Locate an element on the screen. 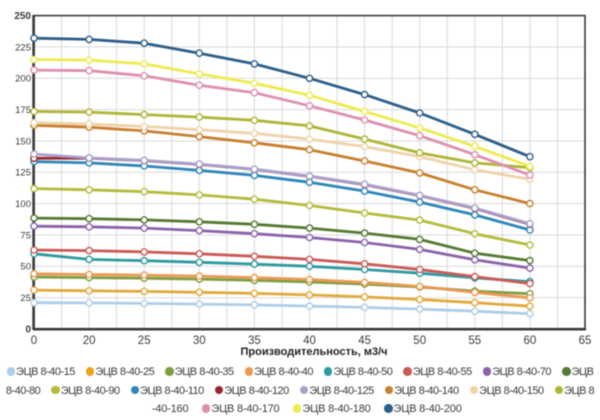 The width and height of the screenshot is (600, 420). svg-text: 225 is located at coordinates (23, 47).